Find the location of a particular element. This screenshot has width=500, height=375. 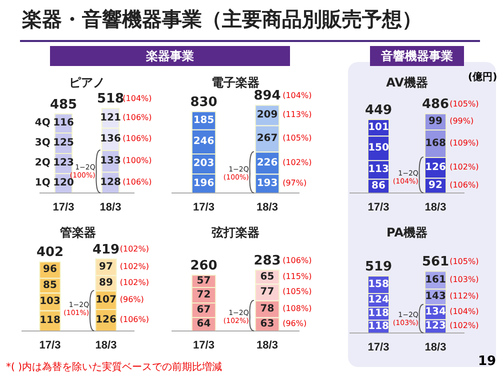

data-label: 113 is located at coordinates (378, 170).